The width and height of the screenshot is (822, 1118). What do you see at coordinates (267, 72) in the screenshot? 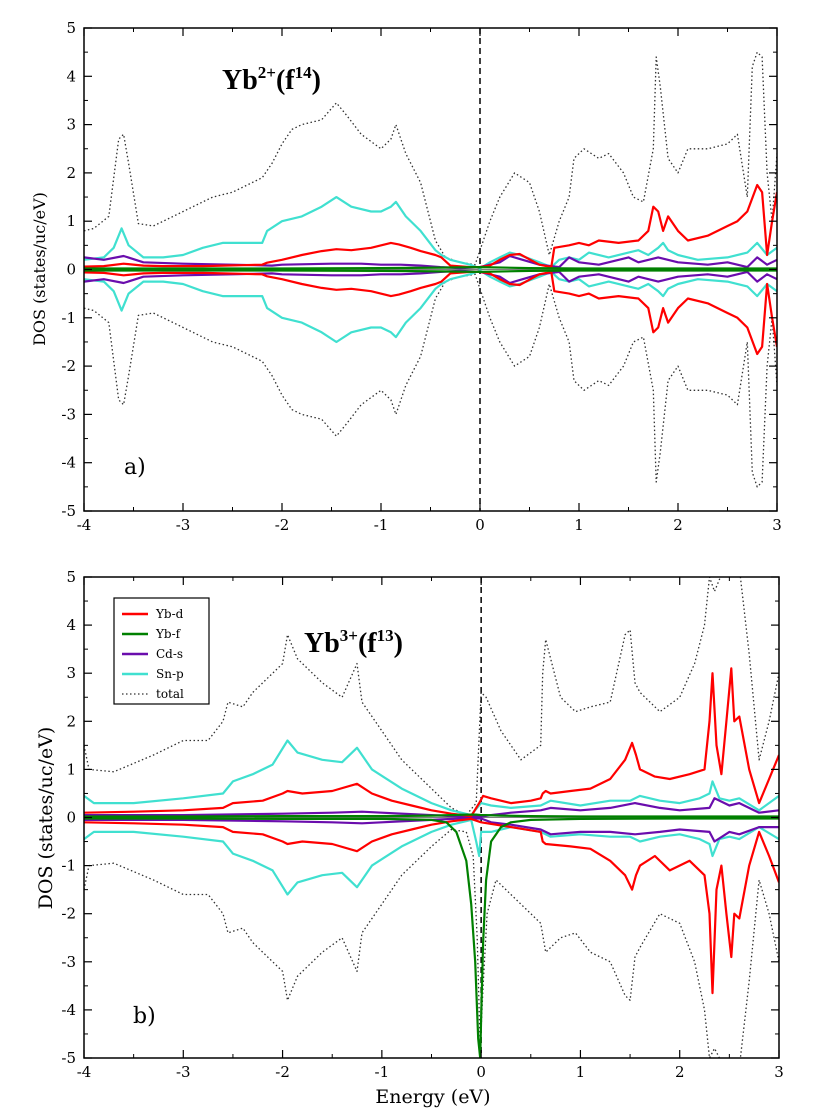
I see `panel-title-sup: 2+` at bounding box center [267, 72].